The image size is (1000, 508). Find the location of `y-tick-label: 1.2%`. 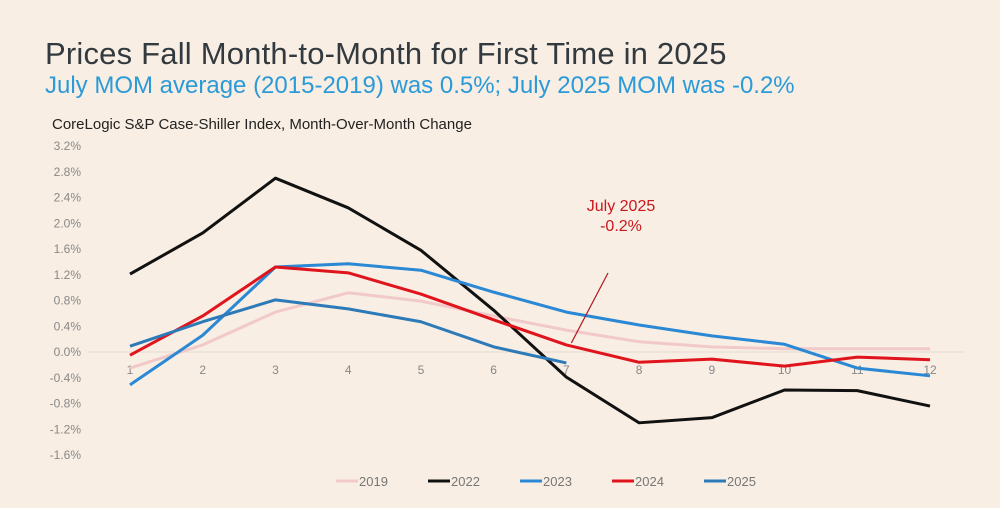

y-tick-label: 1.2% is located at coordinates (68, 275).